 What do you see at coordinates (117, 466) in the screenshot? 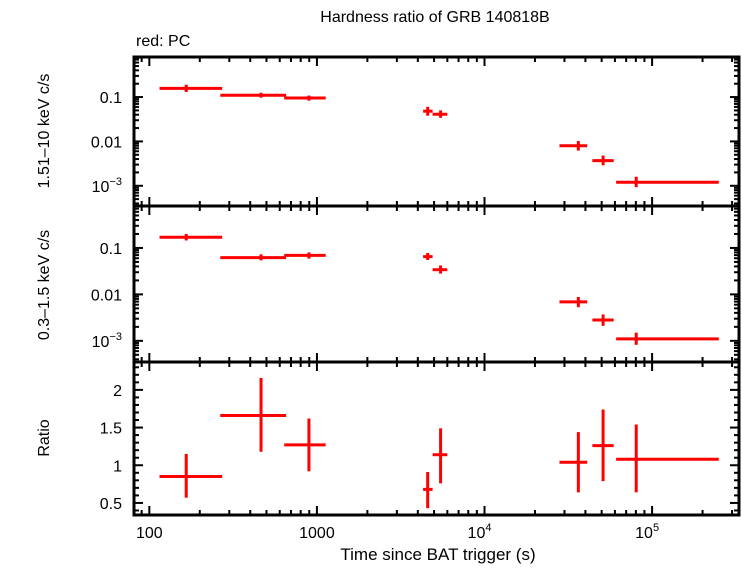
I see `y-tick-label: 1` at bounding box center [117, 466].